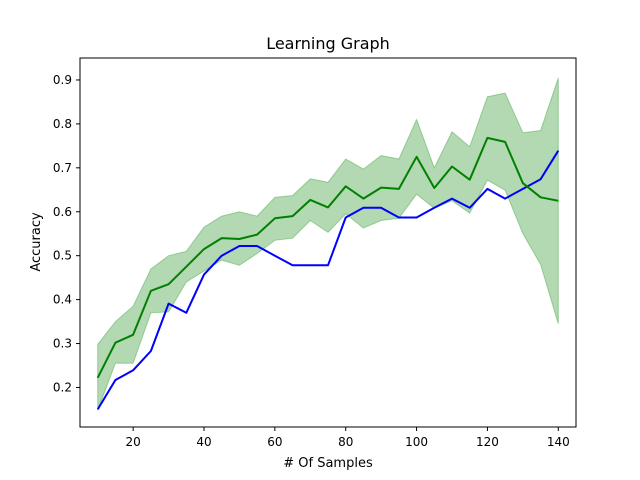 The height and width of the screenshot is (480, 640). What do you see at coordinates (62, 300) in the screenshot?
I see `y-tick-label: 0.4` at bounding box center [62, 300].